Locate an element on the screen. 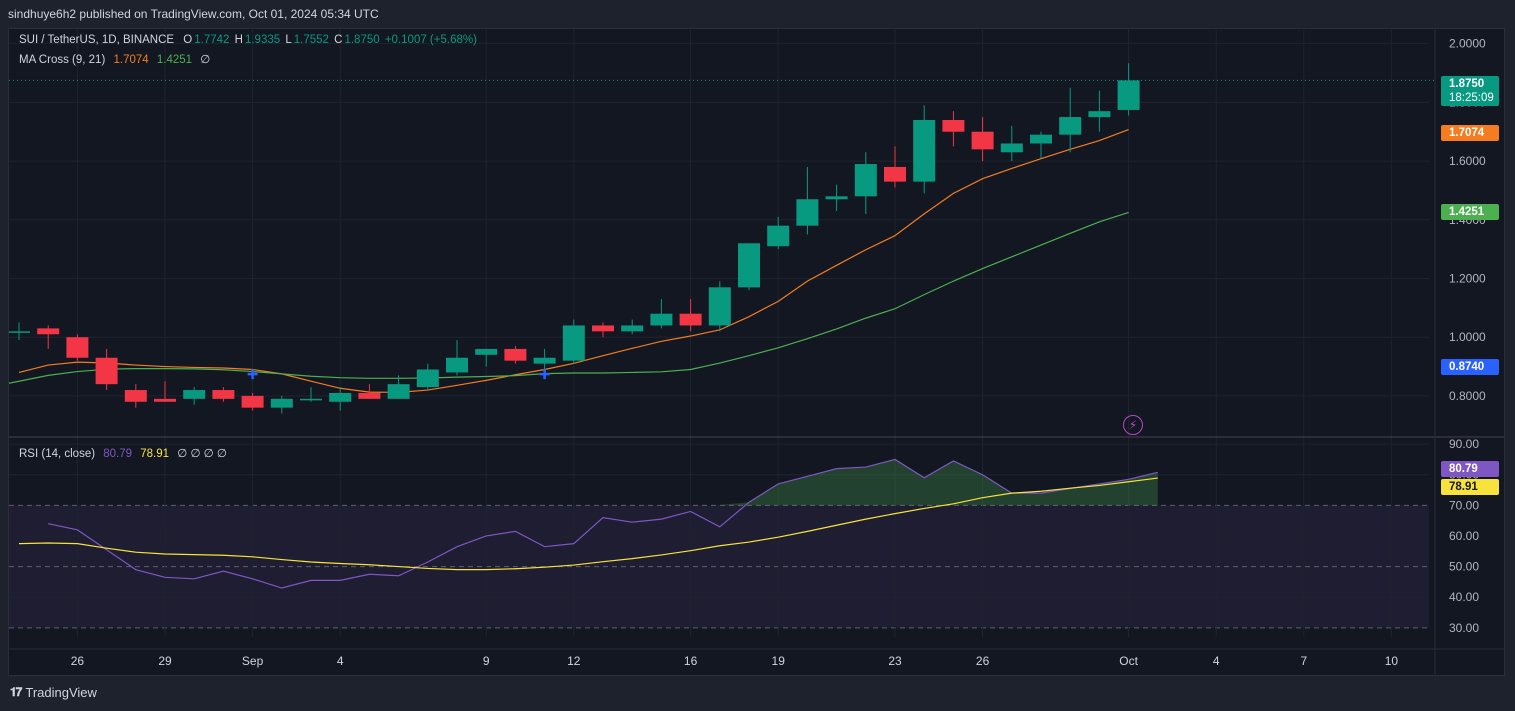  close-value: 1.8750 is located at coordinates (362, 40).